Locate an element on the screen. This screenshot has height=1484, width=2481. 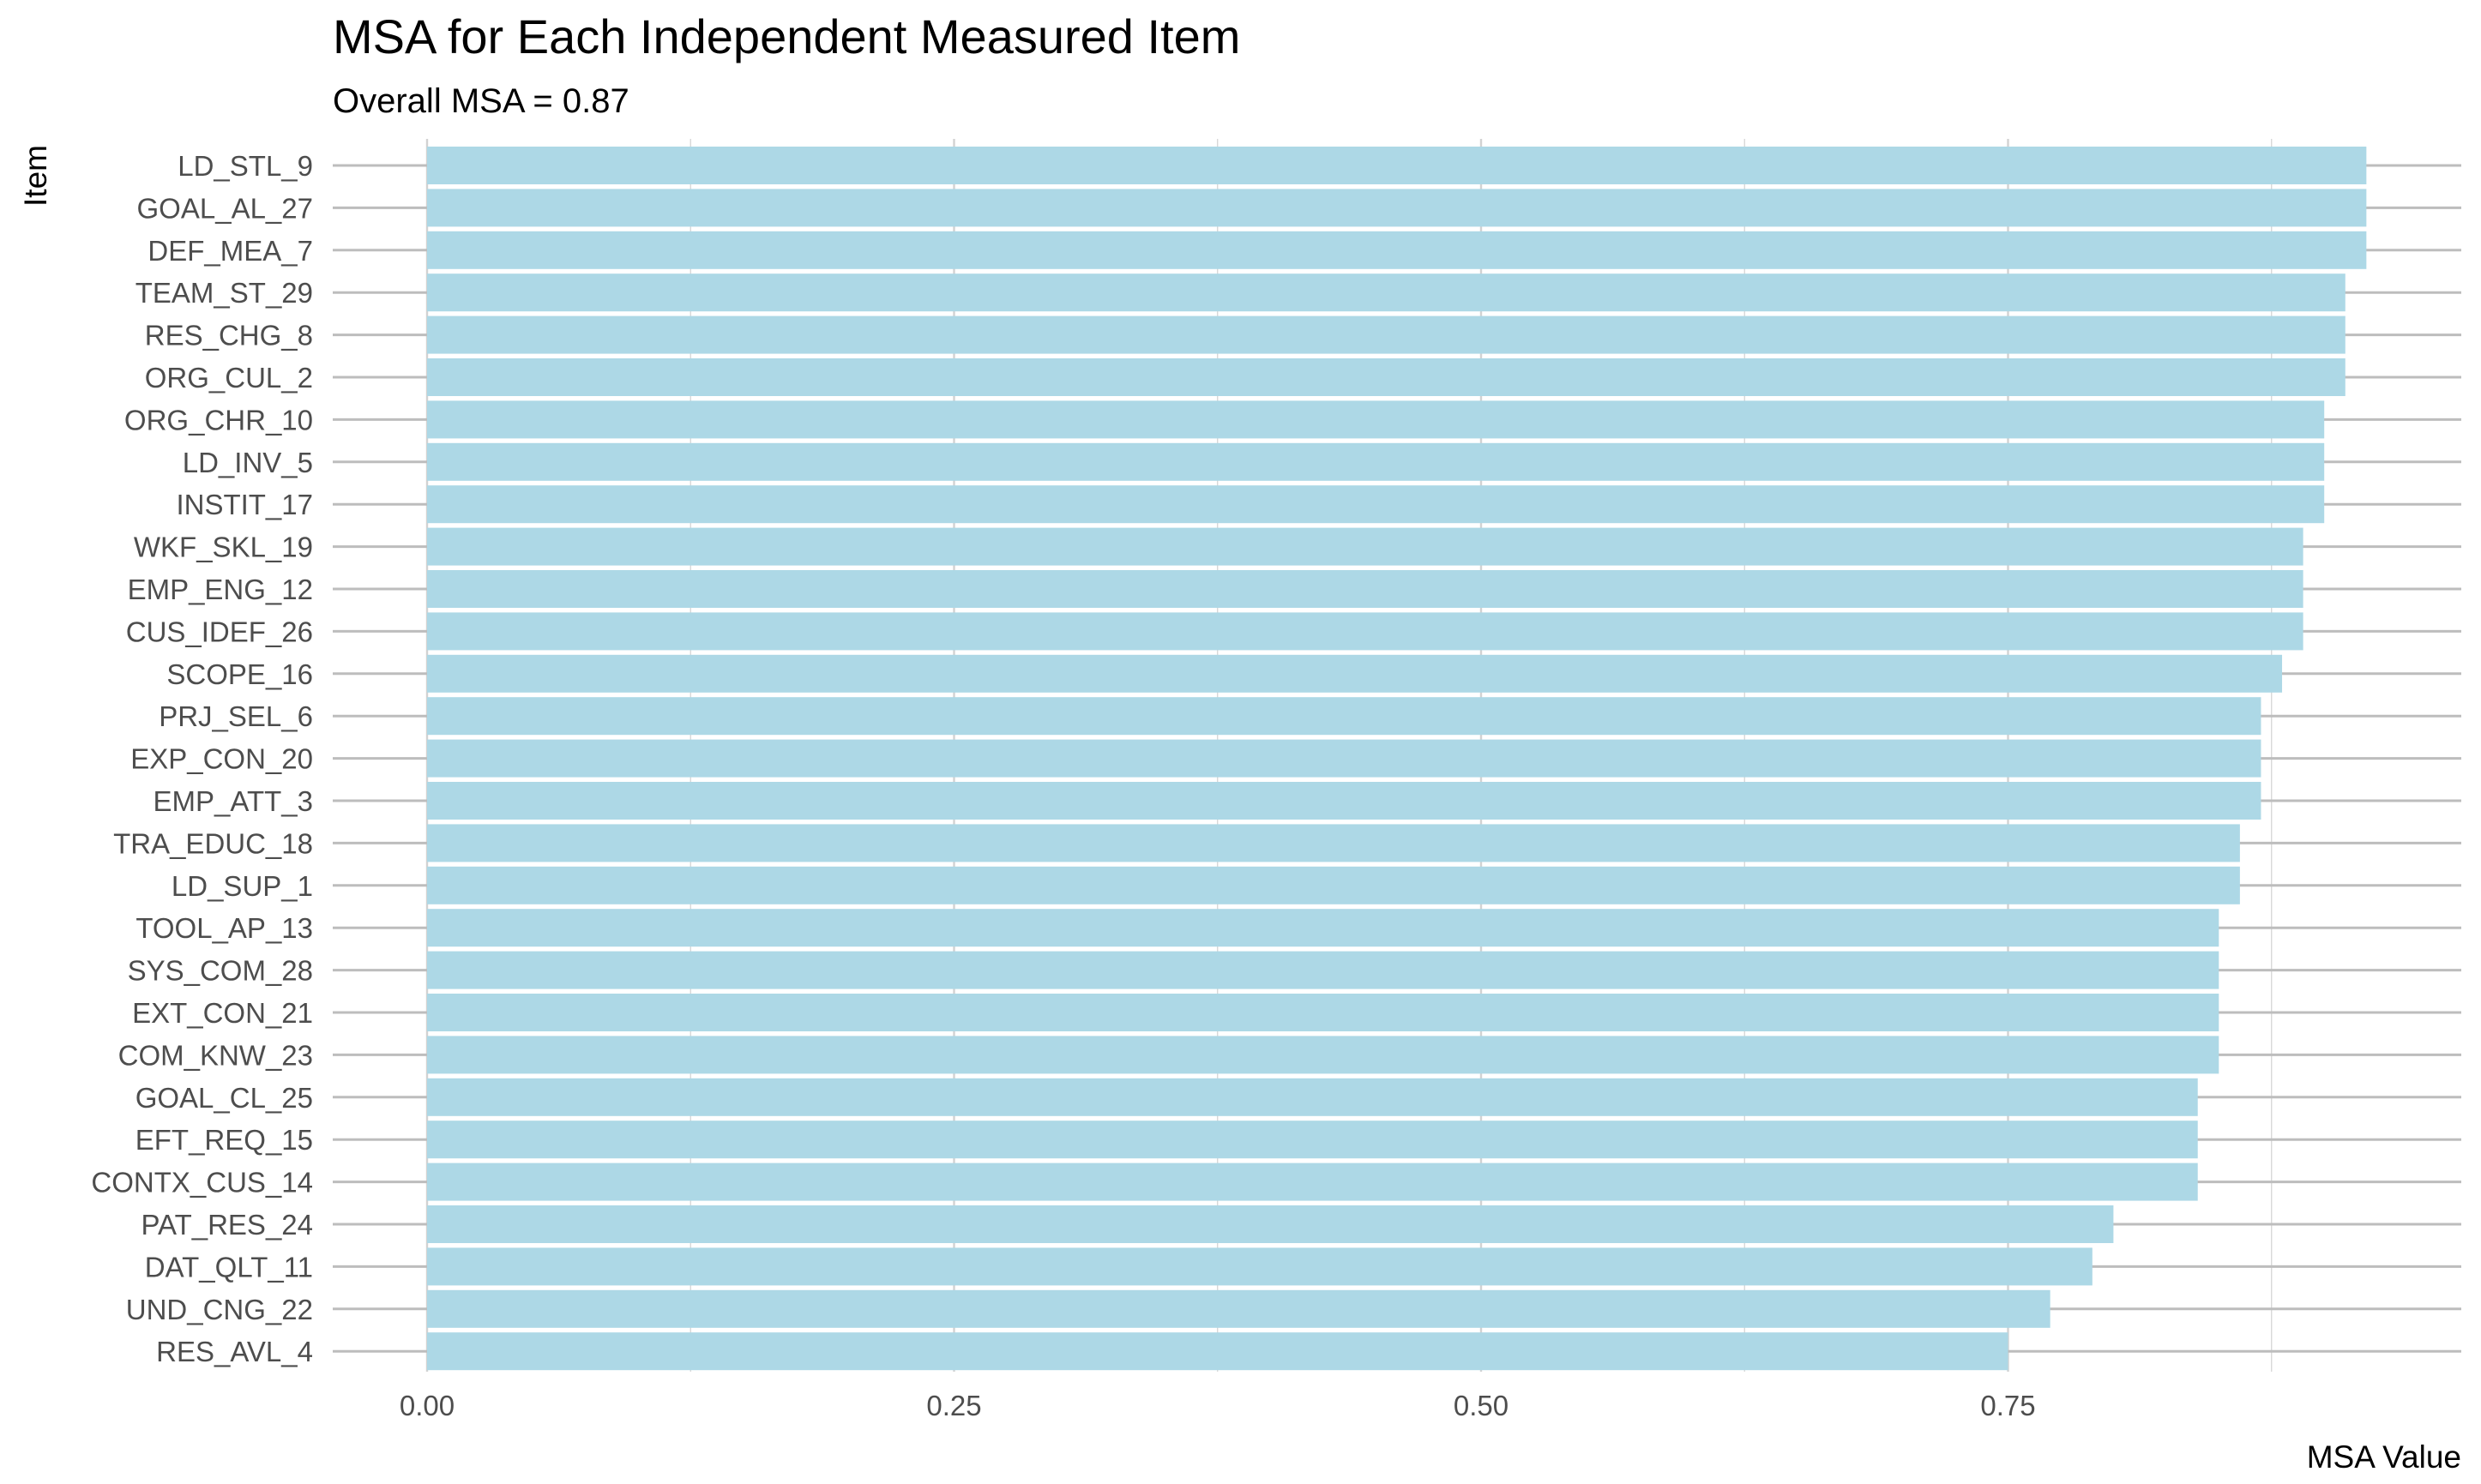
y-tick-label: ORG_CUL_2 is located at coordinates (229, 378).